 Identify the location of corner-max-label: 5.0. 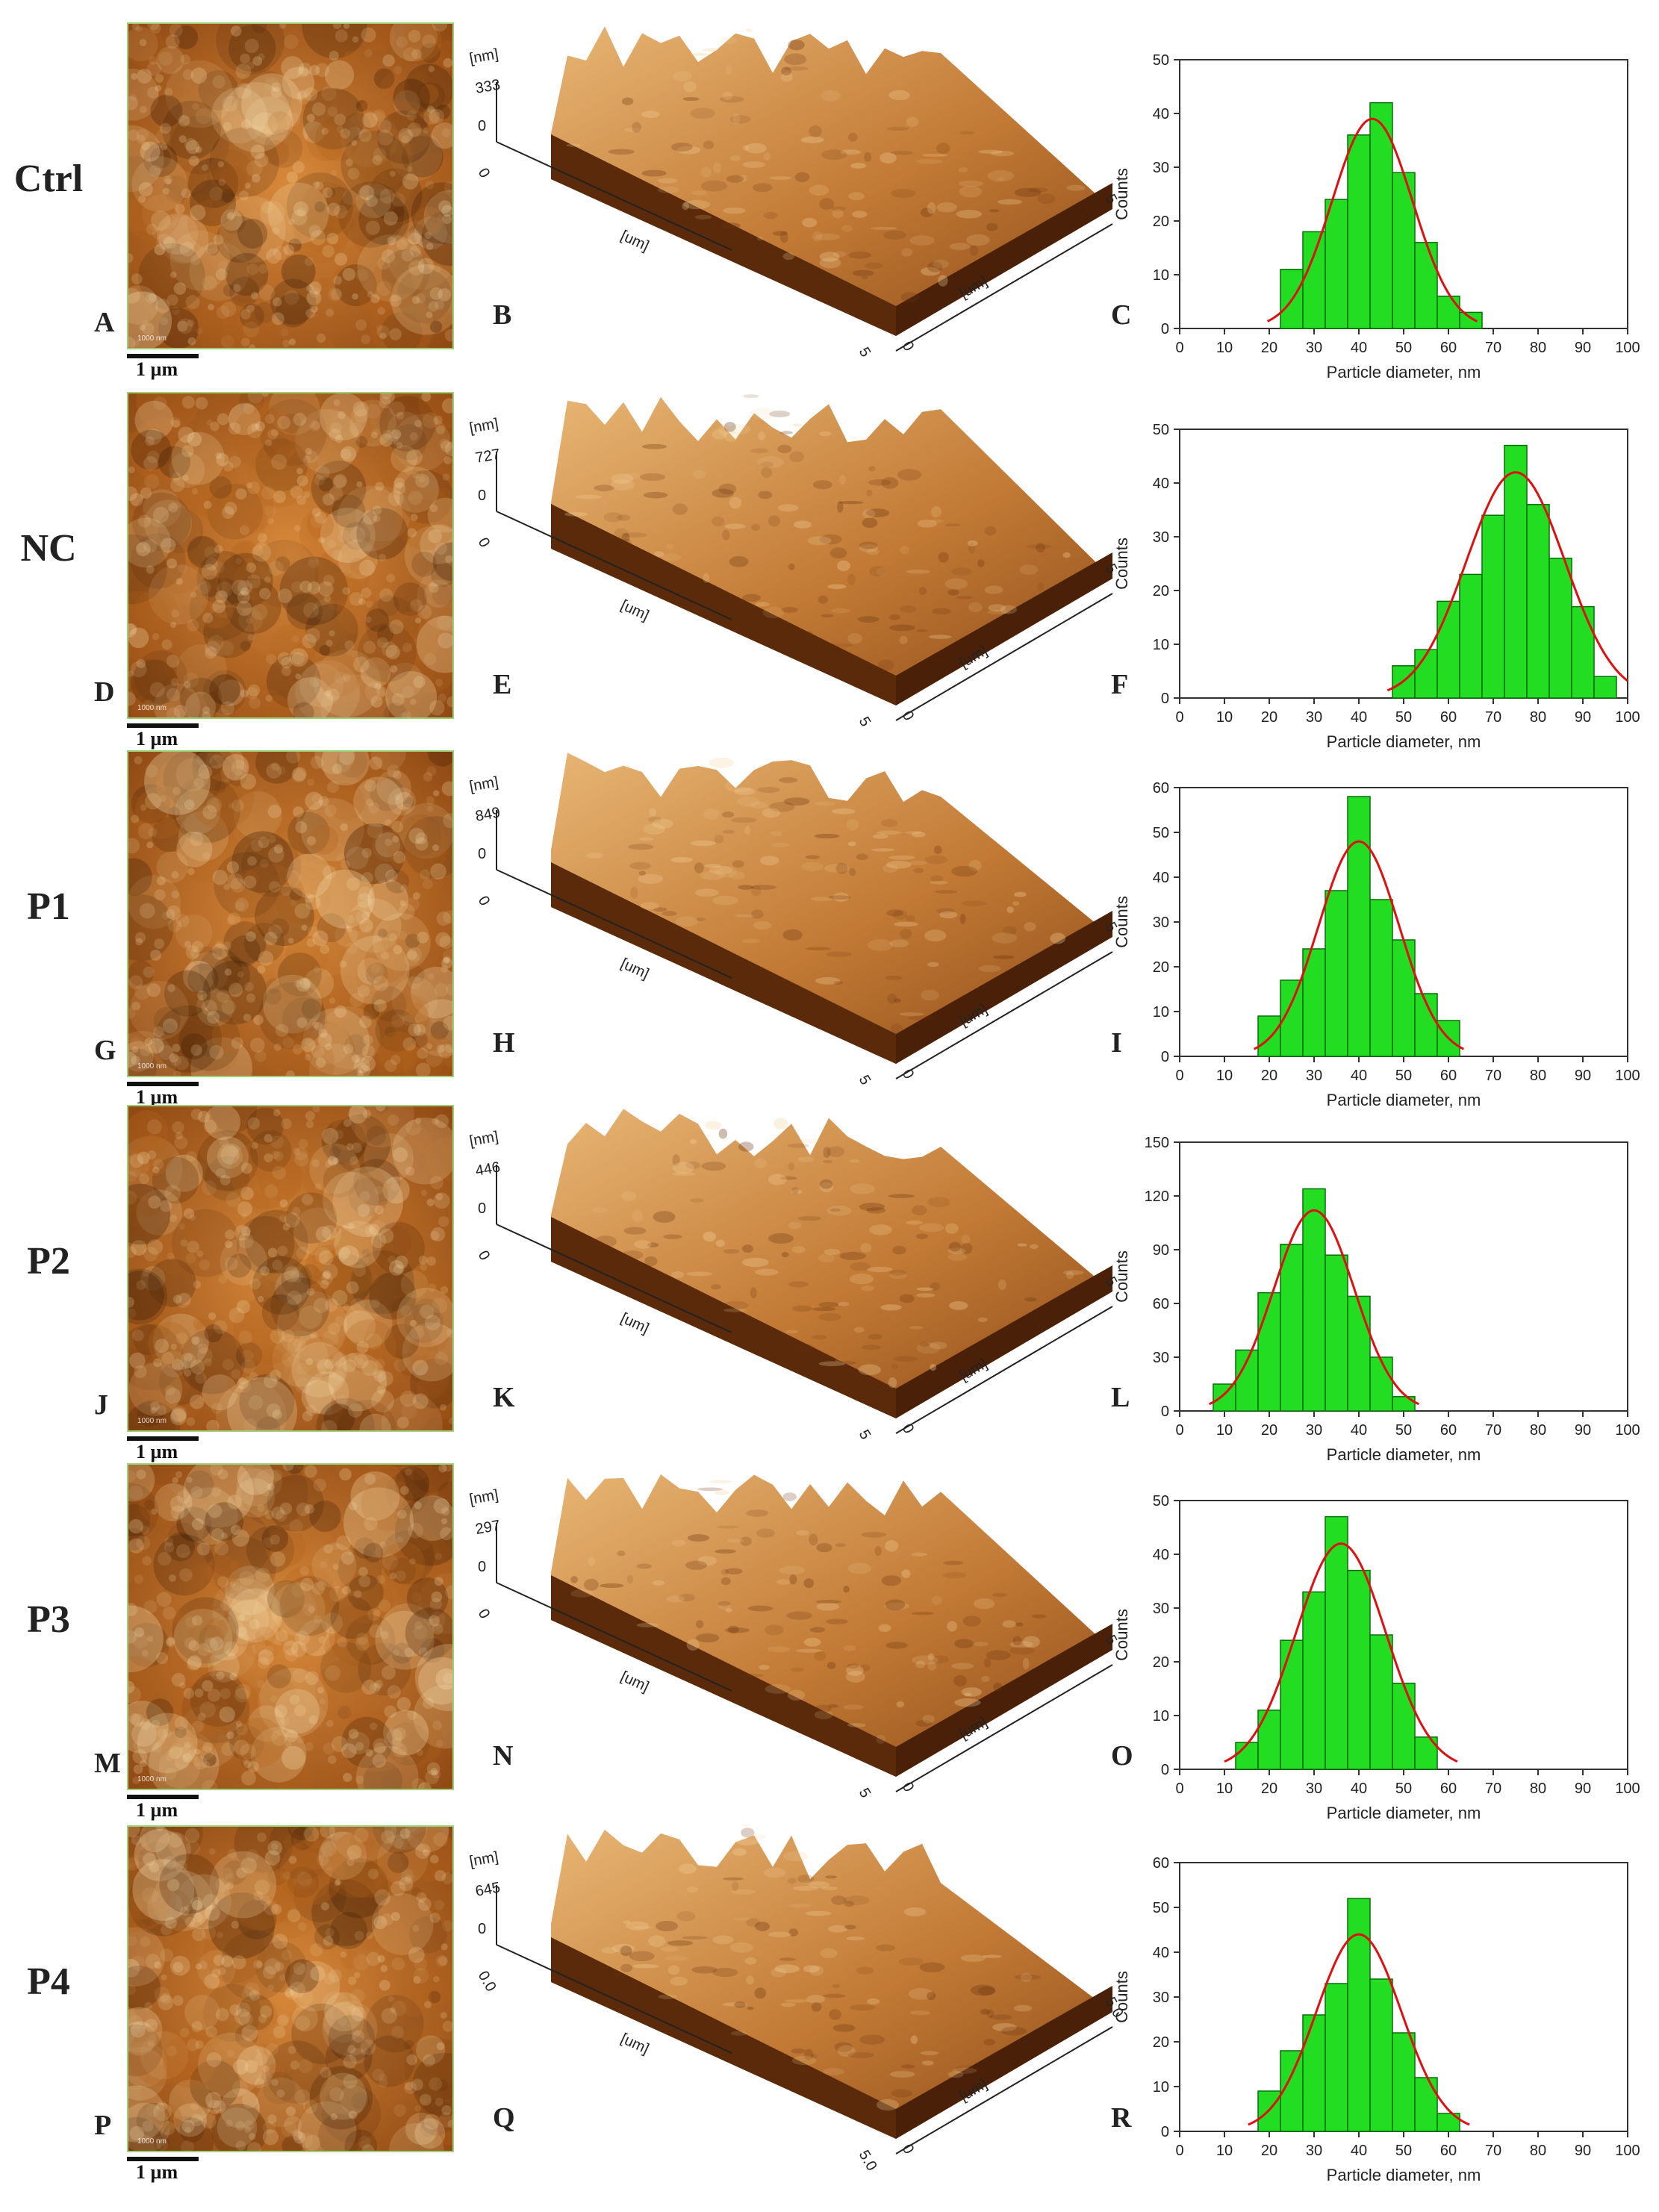
(868, 2161).